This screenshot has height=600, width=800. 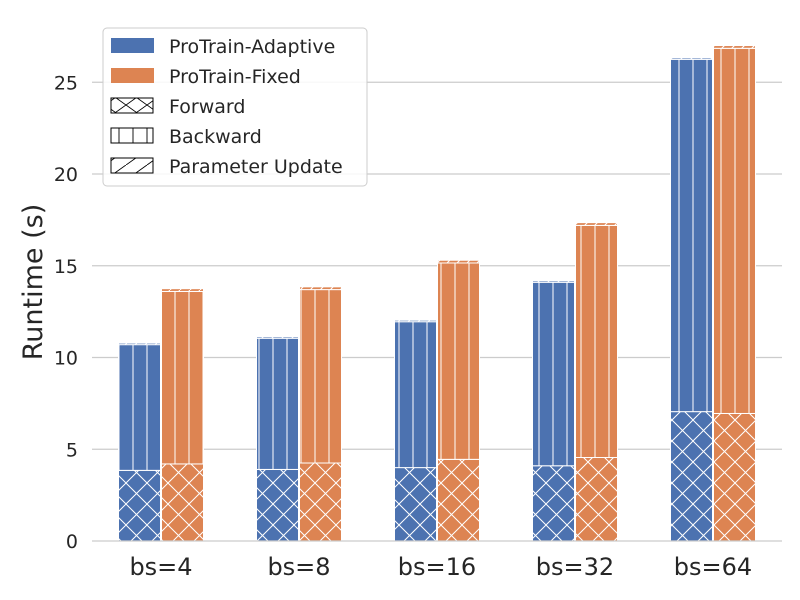 I want to click on y-tick-label: 25, so click(x=66, y=83).